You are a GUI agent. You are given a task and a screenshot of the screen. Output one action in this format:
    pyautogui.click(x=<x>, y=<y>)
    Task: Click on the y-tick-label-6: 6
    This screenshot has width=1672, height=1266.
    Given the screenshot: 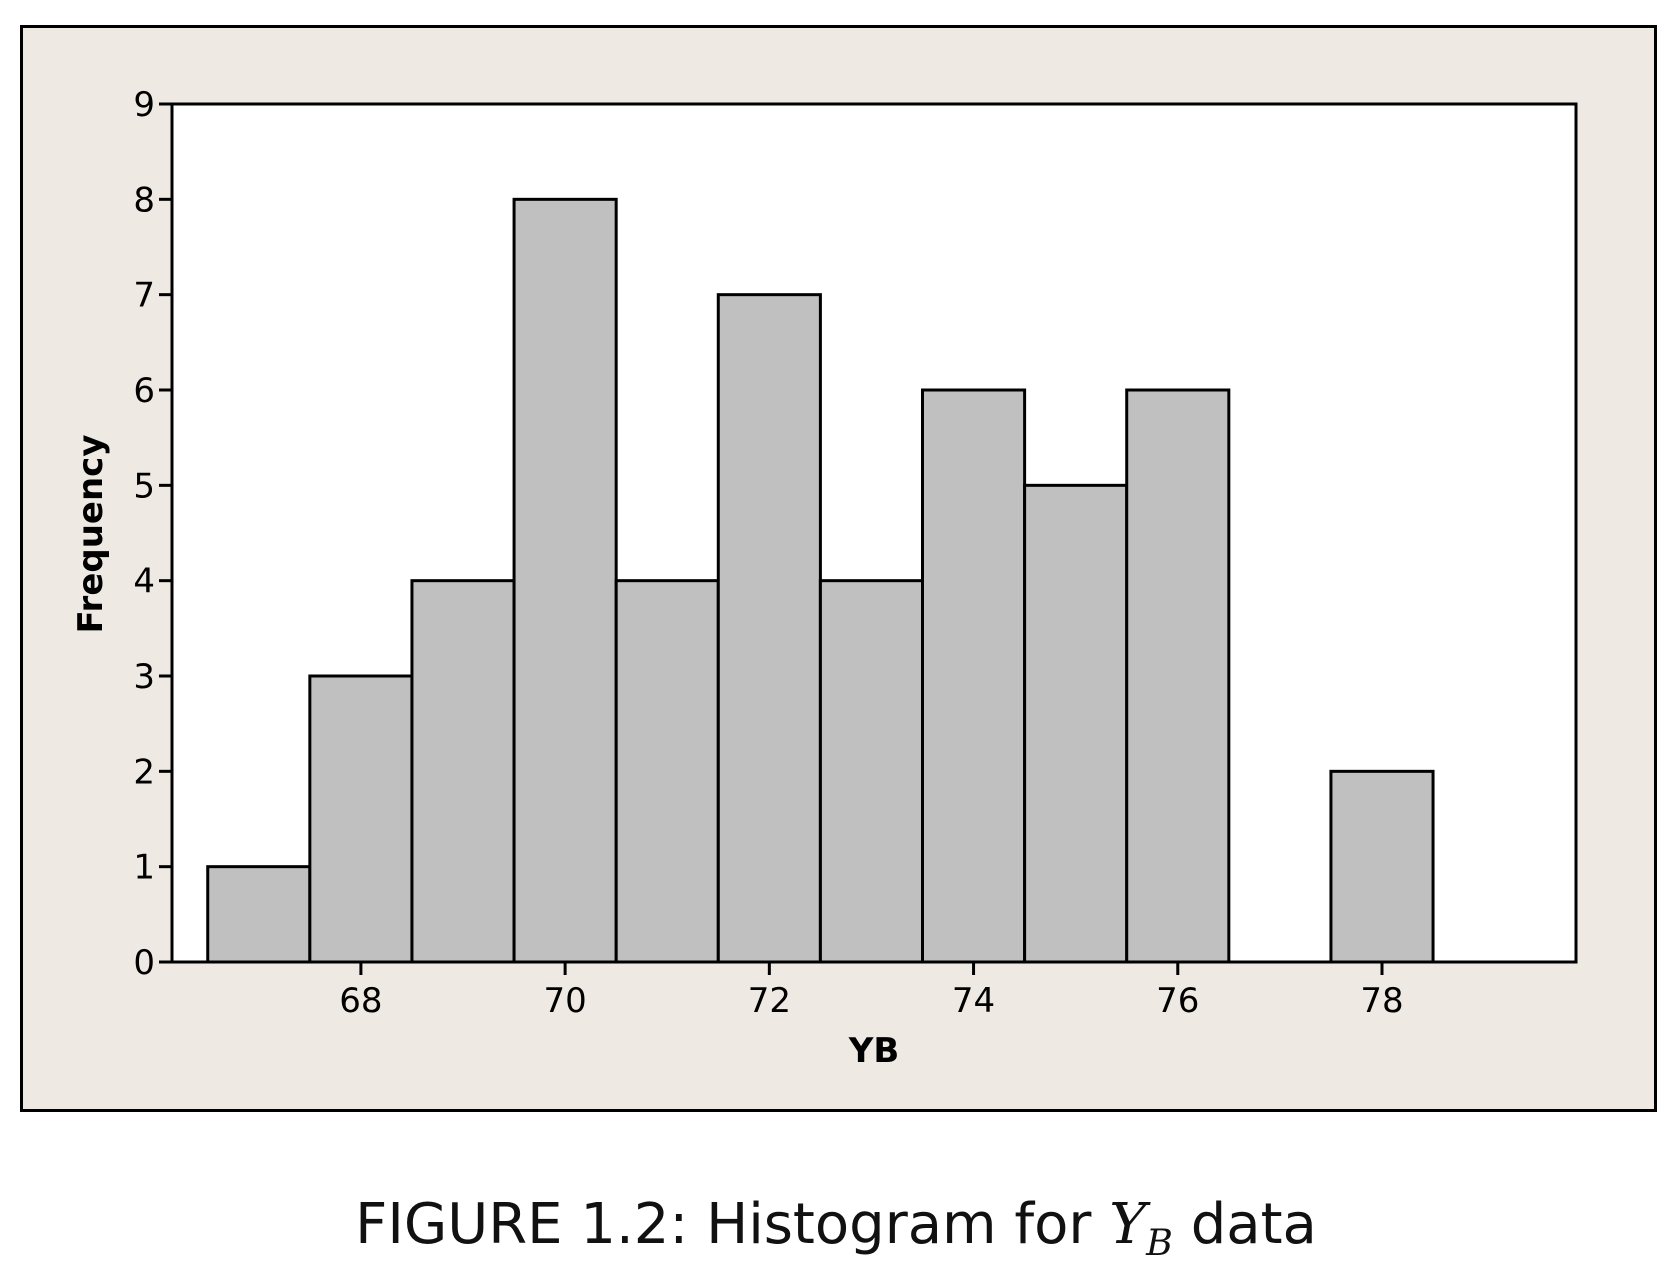 What is the action you would take?
    pyautogui.click(x=144, y=391)
    